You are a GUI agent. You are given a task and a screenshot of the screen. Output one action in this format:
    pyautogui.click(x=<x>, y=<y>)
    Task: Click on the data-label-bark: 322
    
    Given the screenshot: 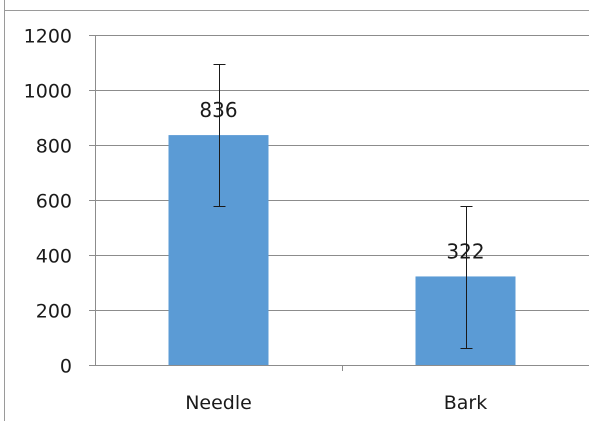 What is the action you would take?
    pyautogui.click(x=465, y=251)
    